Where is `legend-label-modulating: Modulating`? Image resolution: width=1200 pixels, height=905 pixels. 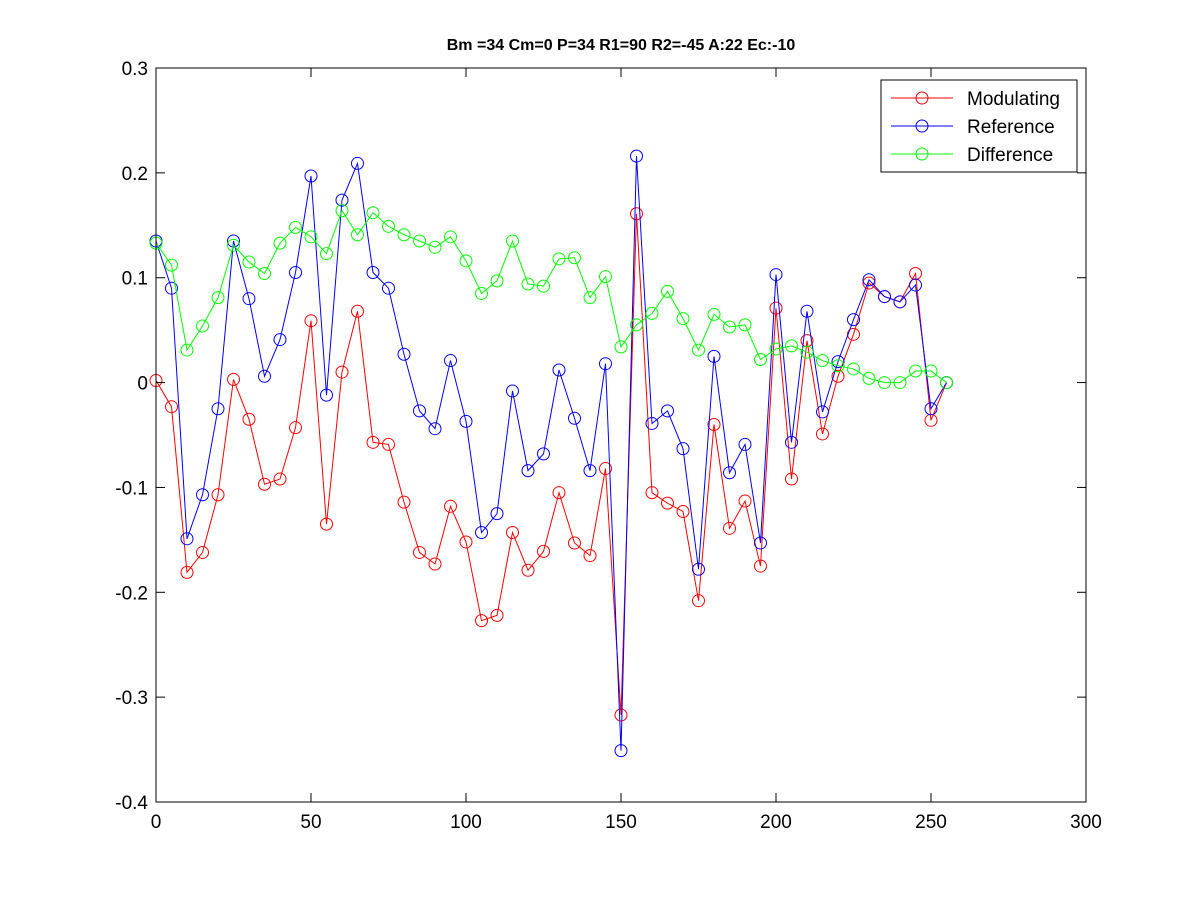 legend-label-modulating: Modulating is located at coordinates (1013, 99).